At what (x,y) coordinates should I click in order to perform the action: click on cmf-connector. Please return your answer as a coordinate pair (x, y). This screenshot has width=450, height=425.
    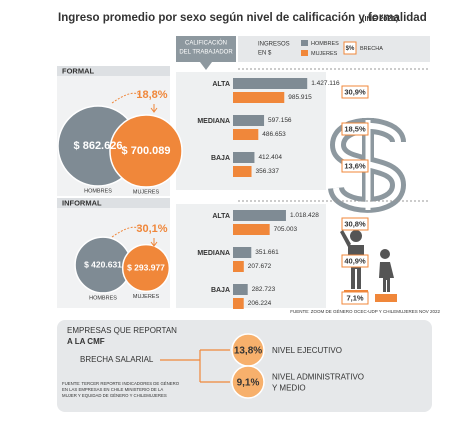
    Looking at the image, I should click on (195, 366).